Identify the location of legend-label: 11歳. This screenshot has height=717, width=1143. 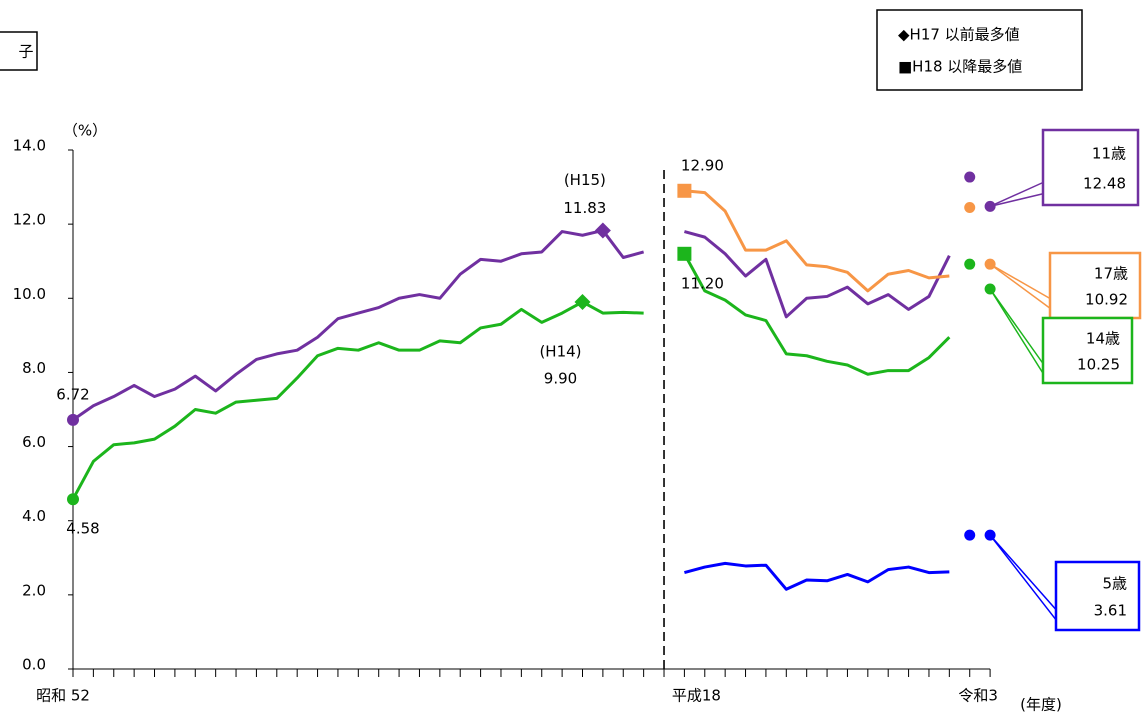
(1109, 154).